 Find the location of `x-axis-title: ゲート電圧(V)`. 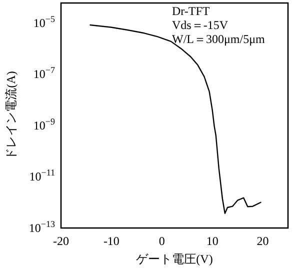

x-axis-title: ゲート電圧(V) is located at coordinates (174, 259).